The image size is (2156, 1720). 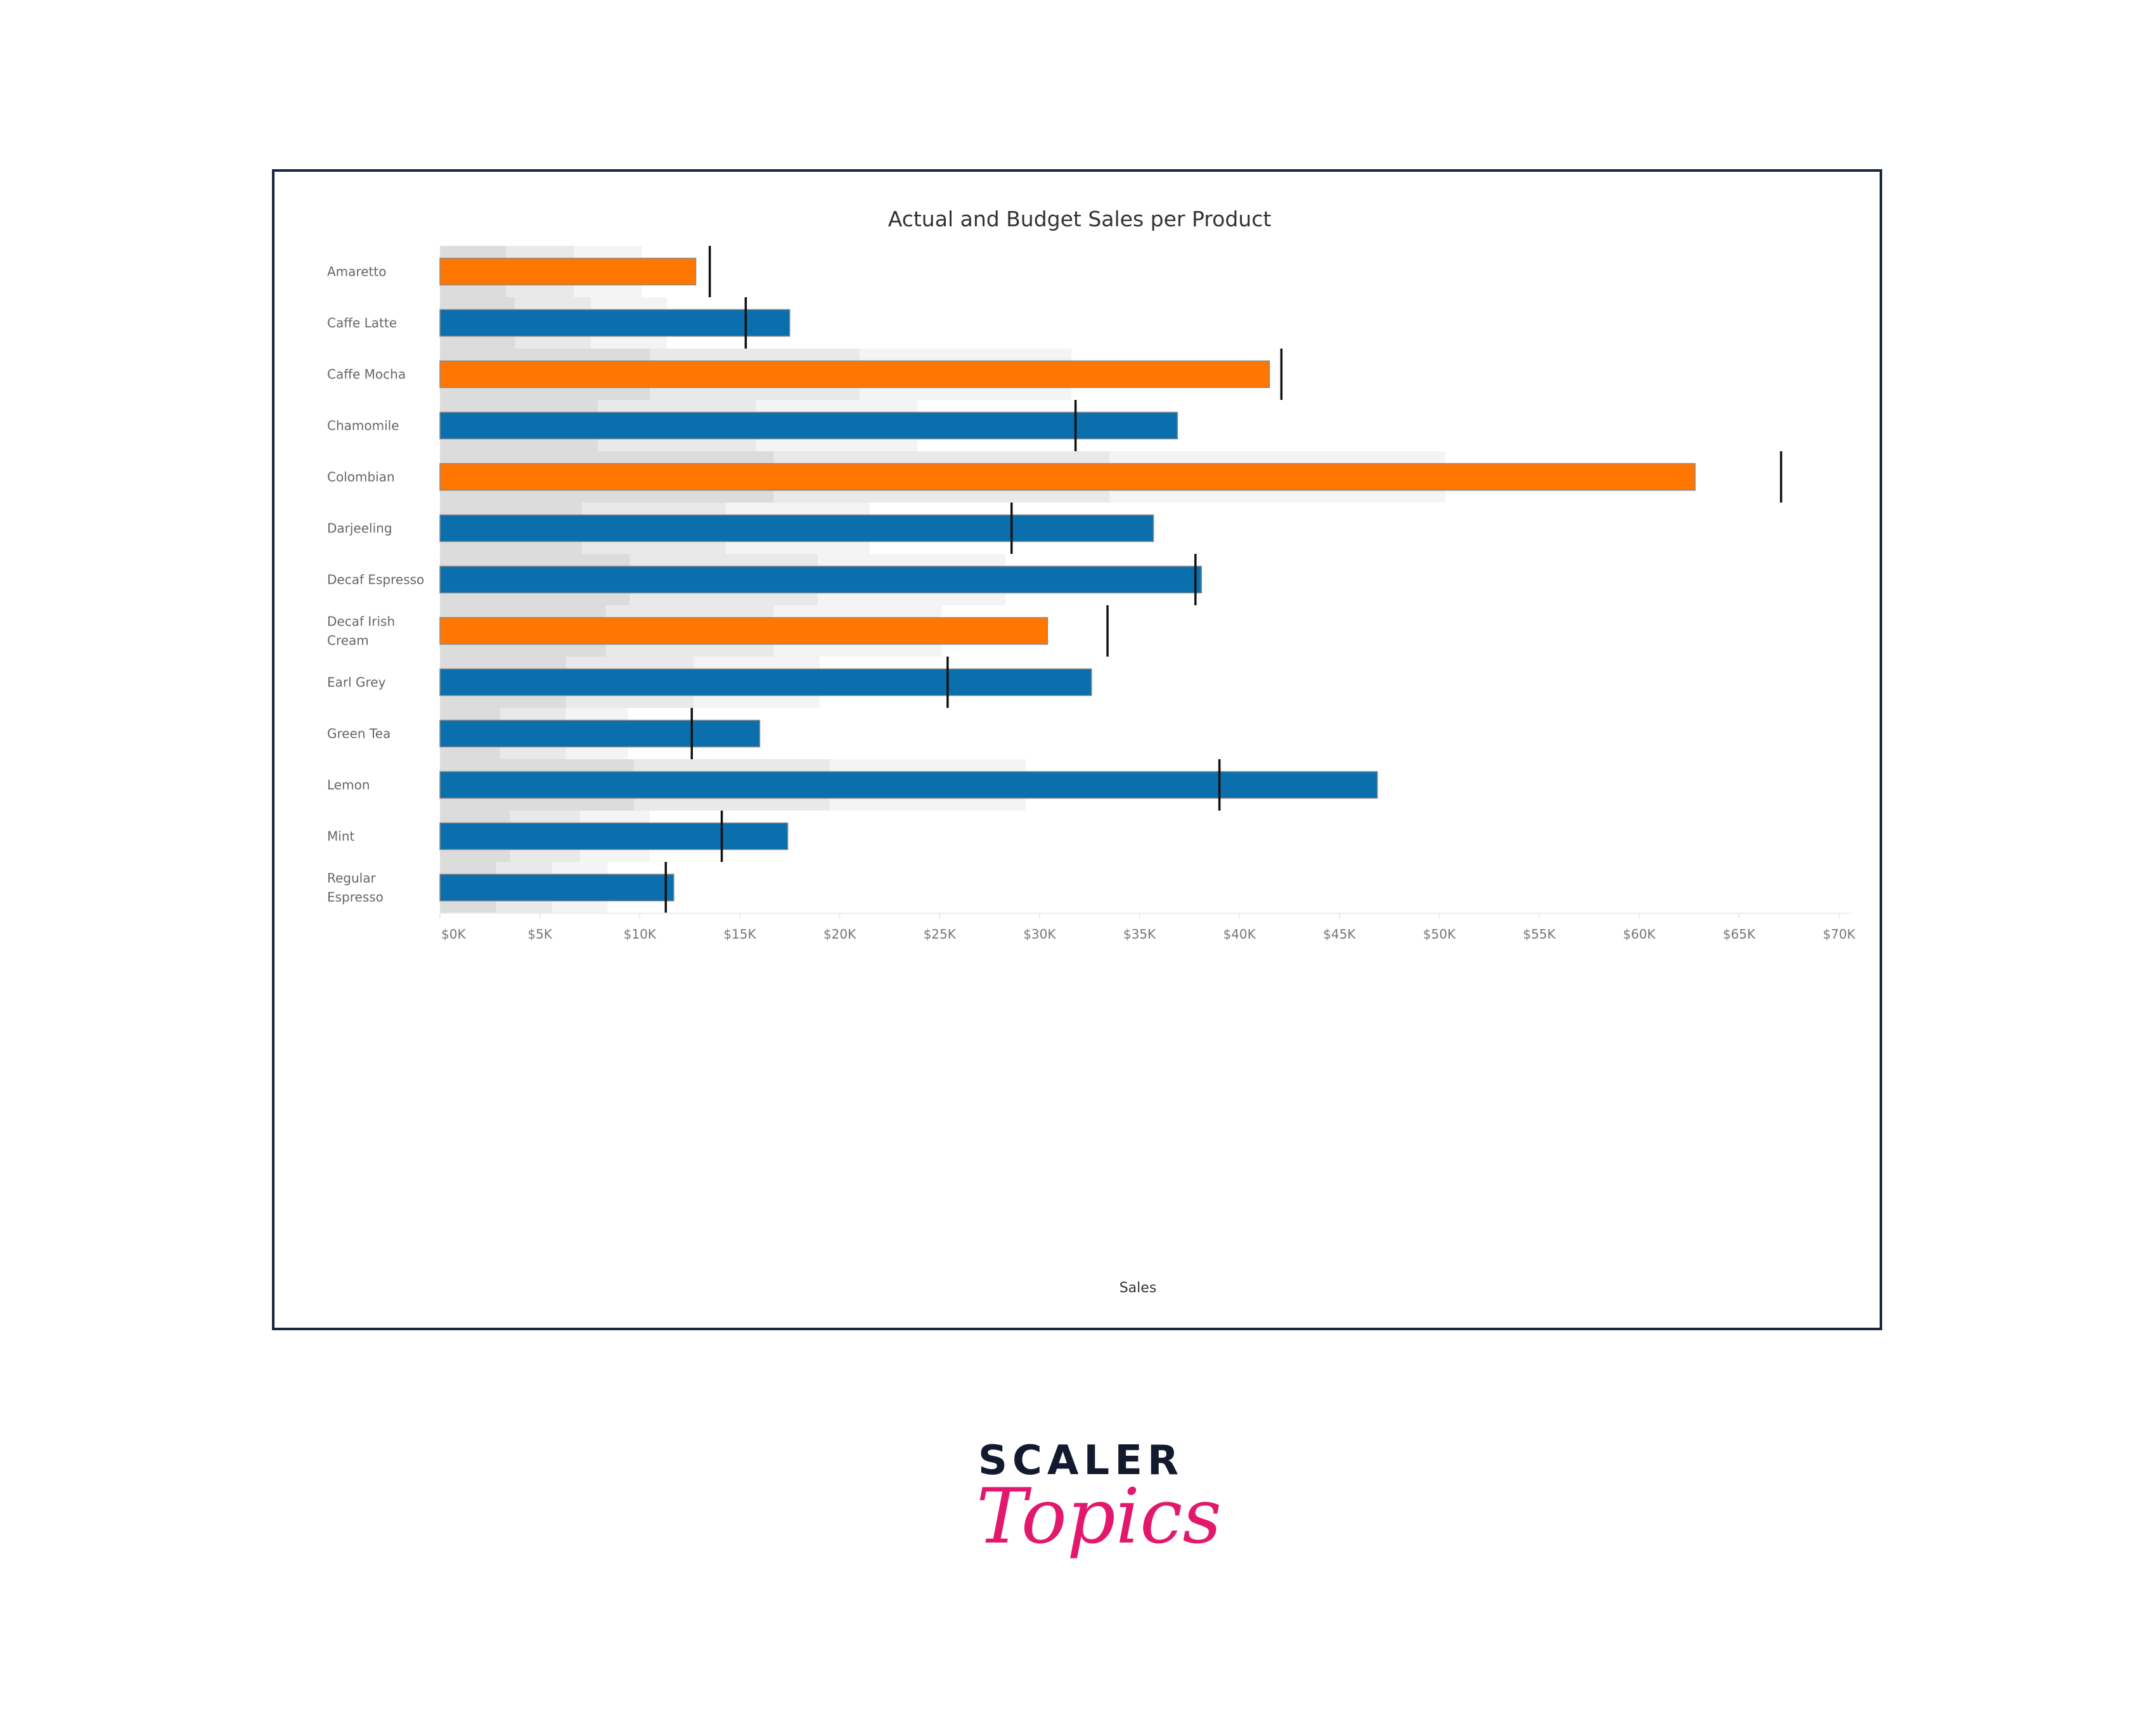 I want to click on category-label-line: Caffe Mocha, so click(x=367, y=374).